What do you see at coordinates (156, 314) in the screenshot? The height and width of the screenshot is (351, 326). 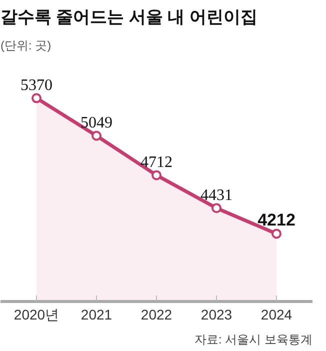 I see `x-tick-label: 2022` at bounding box center [156, 314].